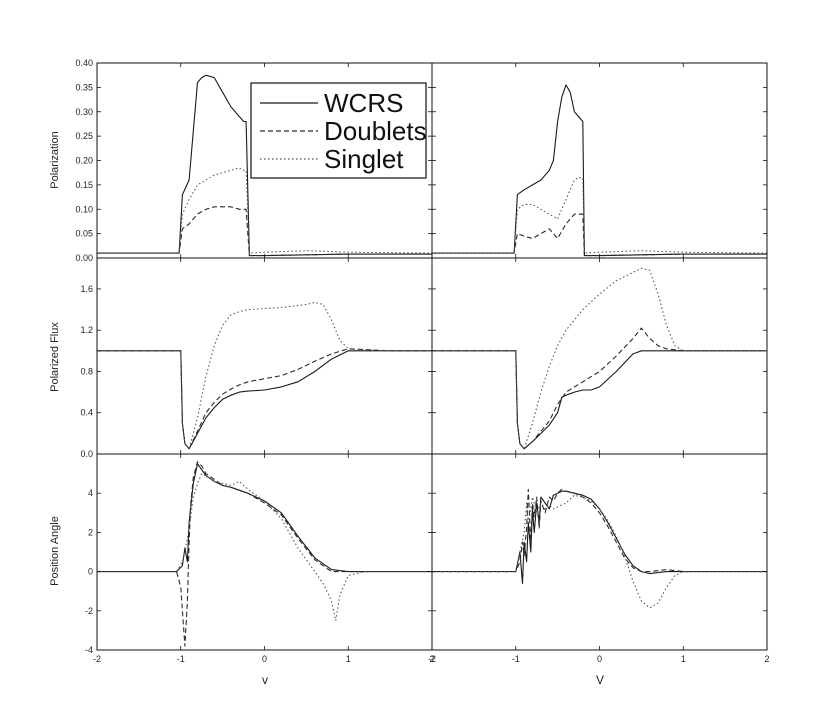 Image resolution: width=830 pixels, height=723 pixels. I want to click on ylabel-polarized-flux: Polarized Flux, so click(55, 357).